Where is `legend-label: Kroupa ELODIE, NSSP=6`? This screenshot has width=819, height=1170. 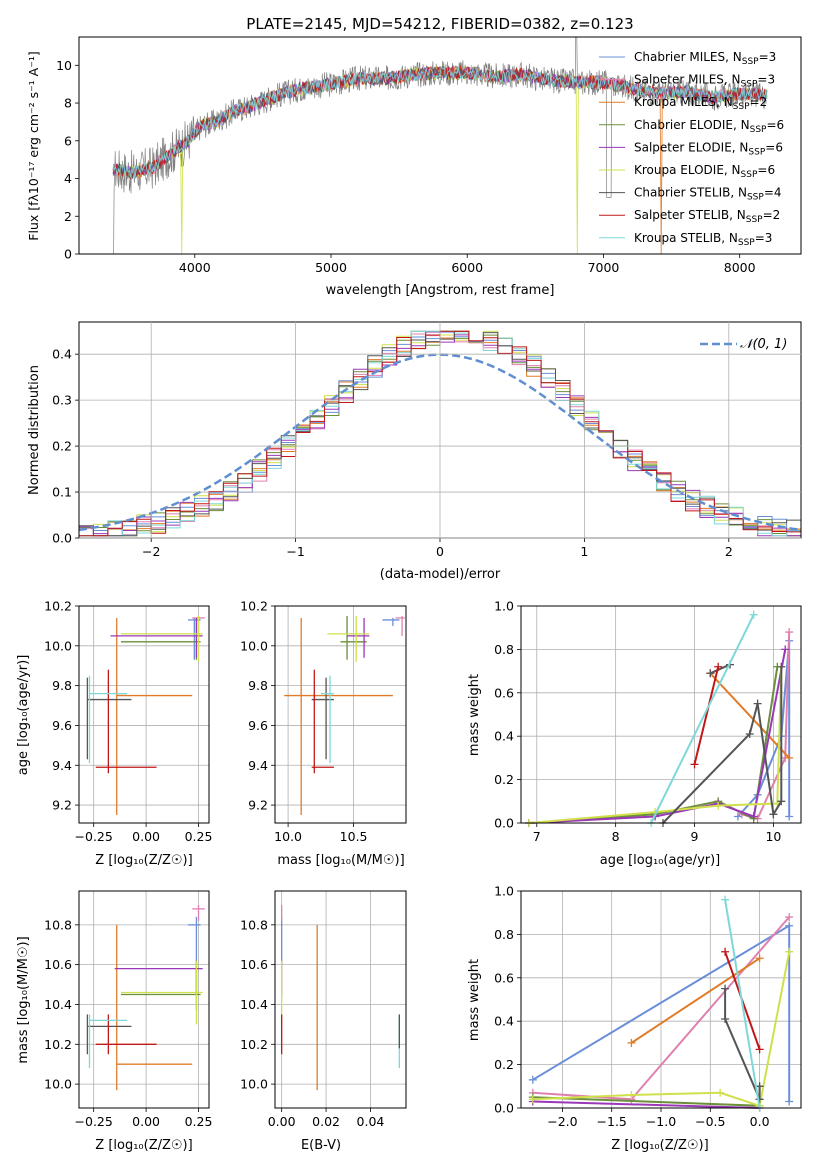 legend-label: Kroupa ELODIE, NSSP=6 is located at coordinates (704, 171).